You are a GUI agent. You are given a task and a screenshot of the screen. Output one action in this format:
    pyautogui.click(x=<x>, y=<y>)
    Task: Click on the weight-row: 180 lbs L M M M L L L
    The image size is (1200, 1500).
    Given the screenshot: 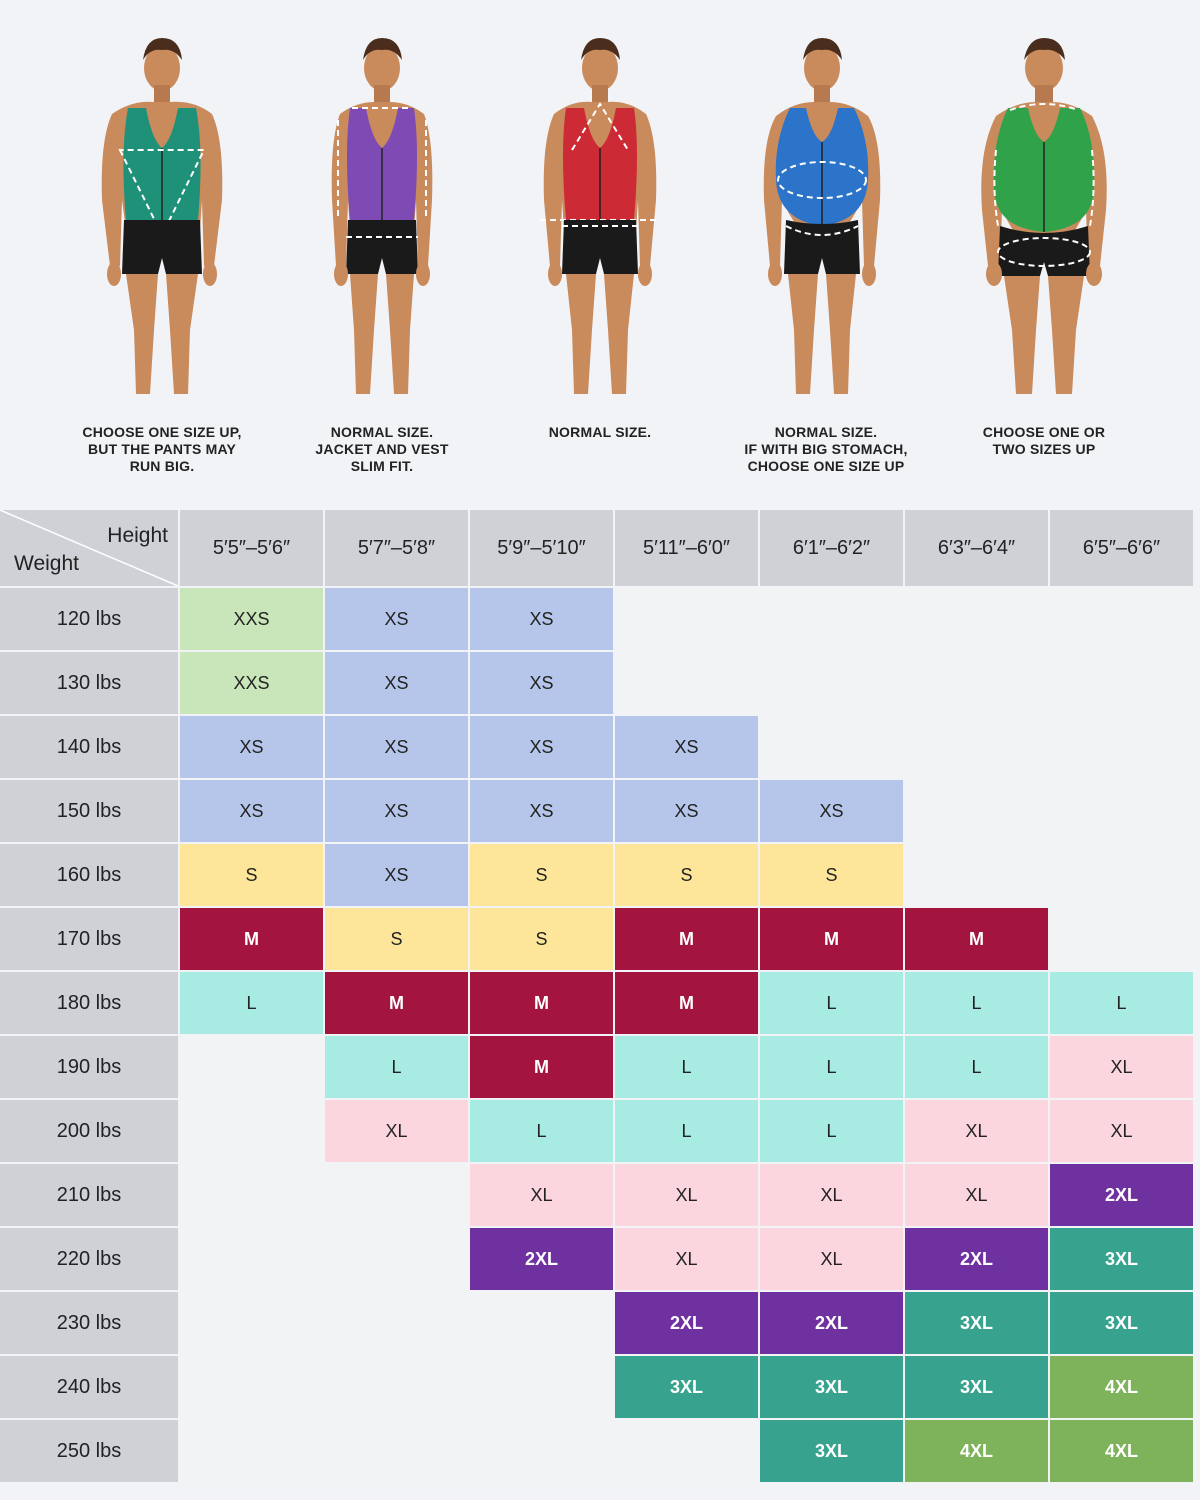 What is the action you would take?
    pyautogui.click(x=596, y=1003)
    